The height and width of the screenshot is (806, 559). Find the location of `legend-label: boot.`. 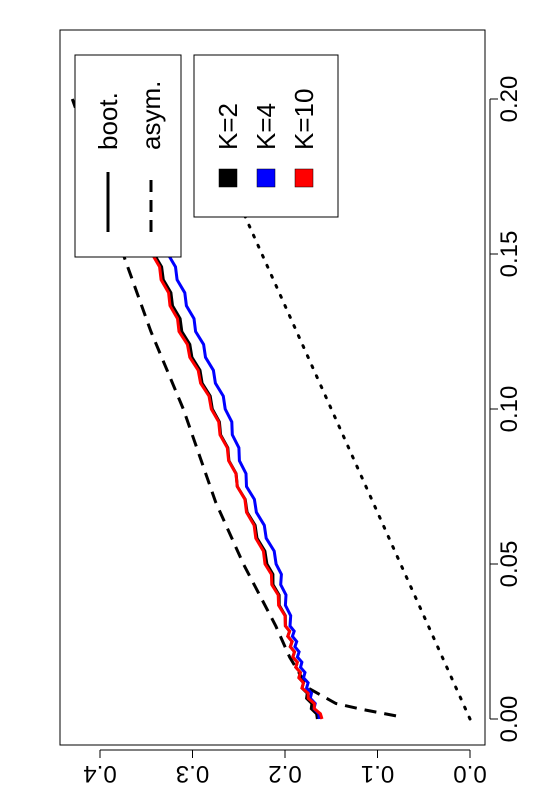

legend-label: boot. is located at coordinates (108, 121).